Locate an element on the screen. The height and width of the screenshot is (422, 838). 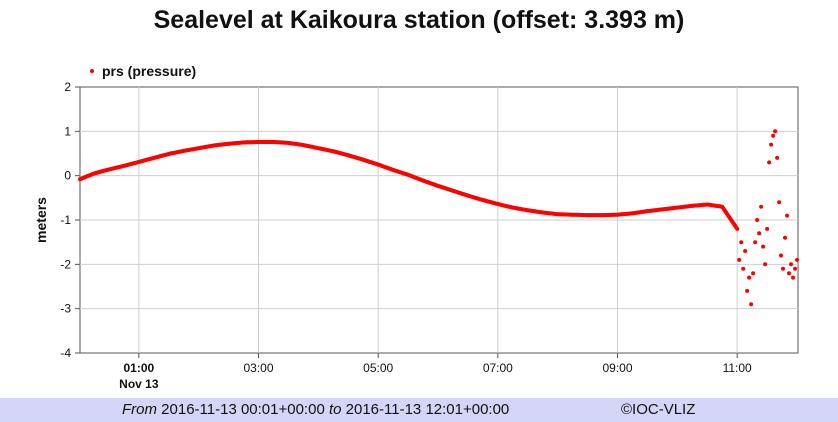
y-tick-label: 1 is located at coordinates (67, 131).